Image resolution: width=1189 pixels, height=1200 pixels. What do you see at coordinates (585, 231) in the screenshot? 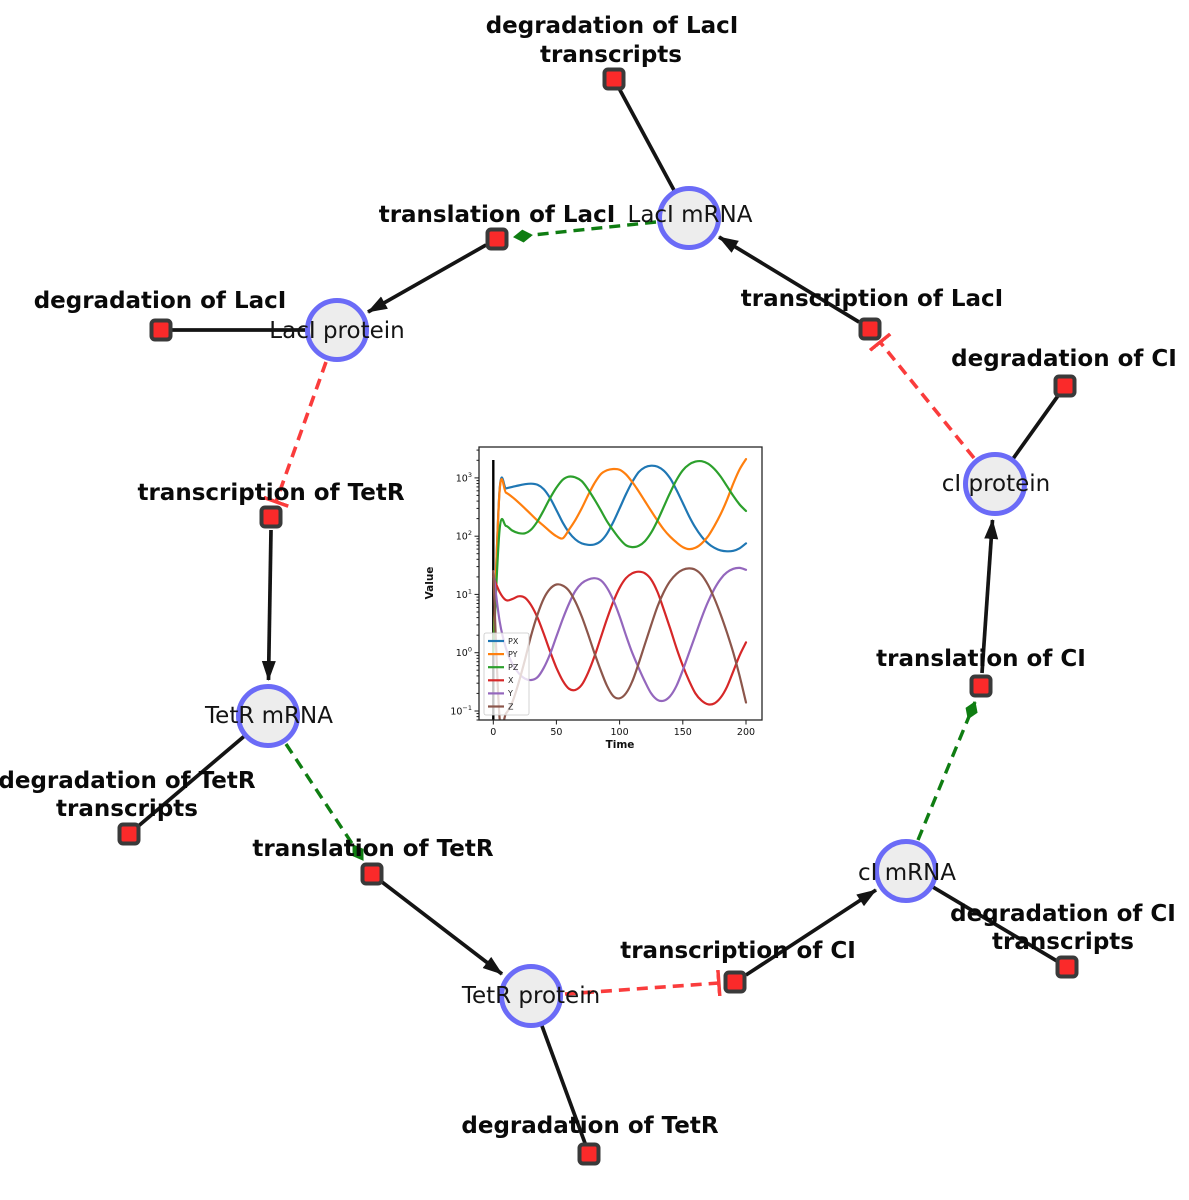
I see `edge-laci-mrna-to-translation-of-laci` at bounding box center [585, 231].